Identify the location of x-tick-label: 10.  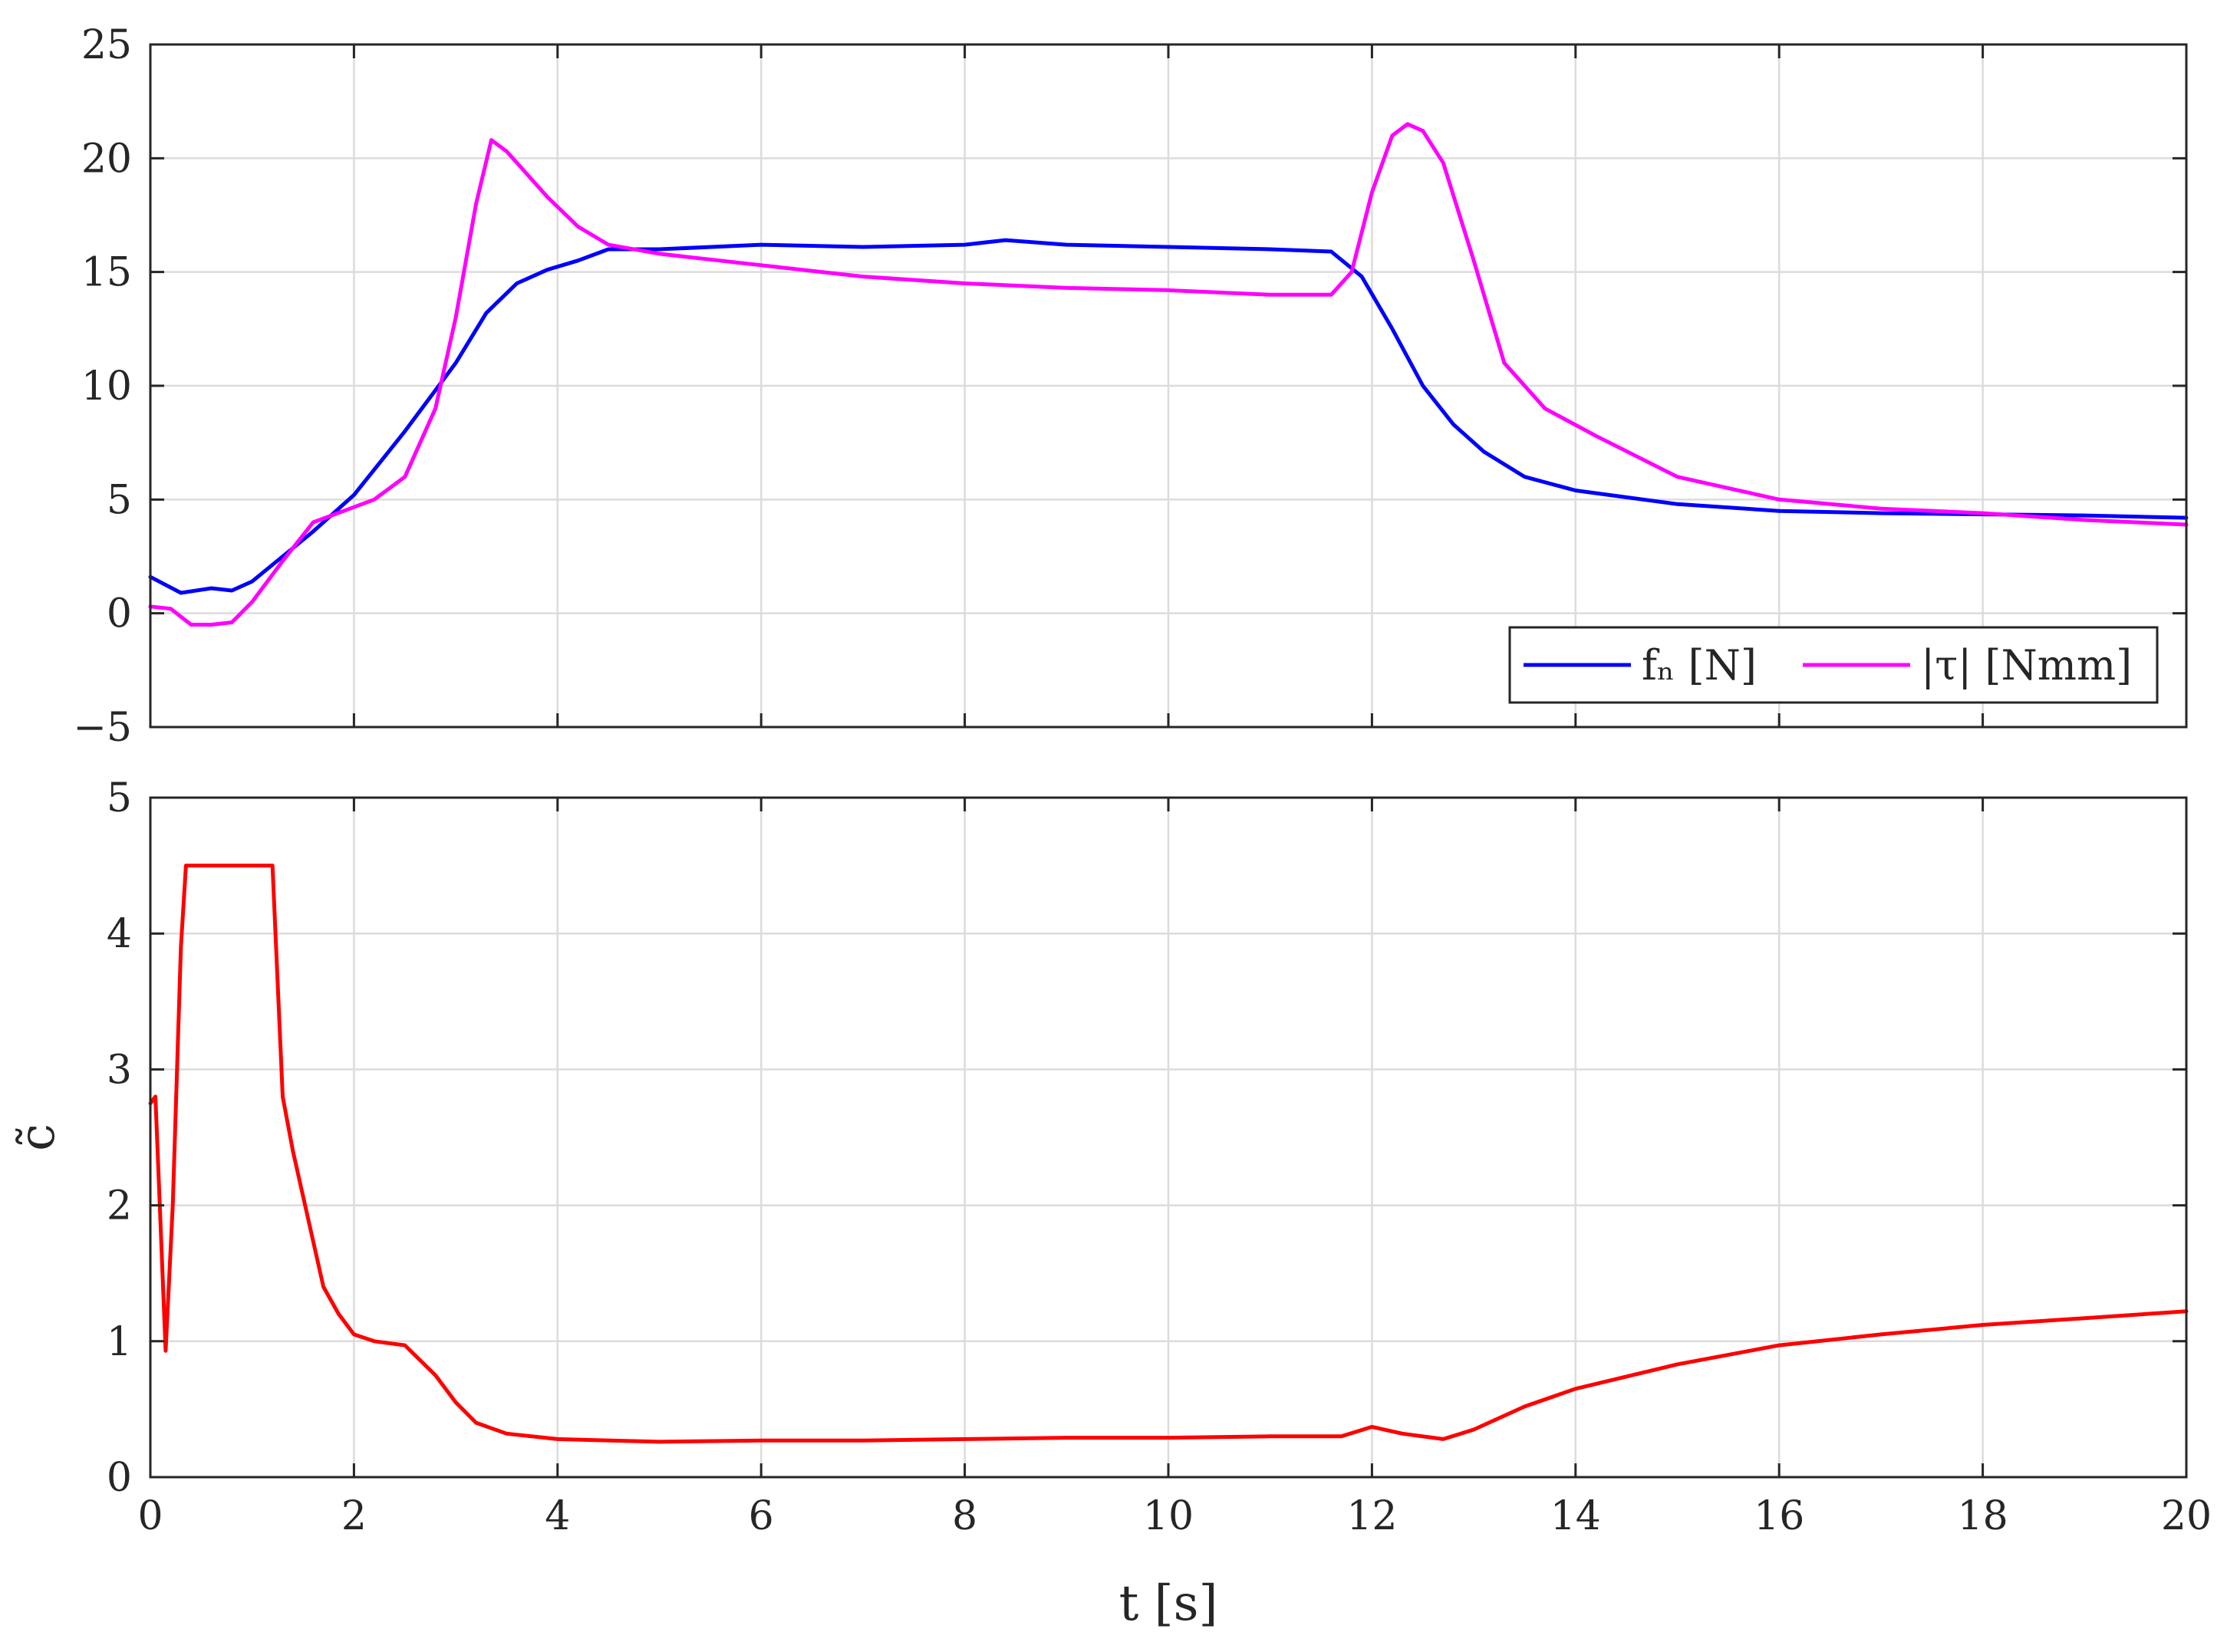
(1168, 1516).